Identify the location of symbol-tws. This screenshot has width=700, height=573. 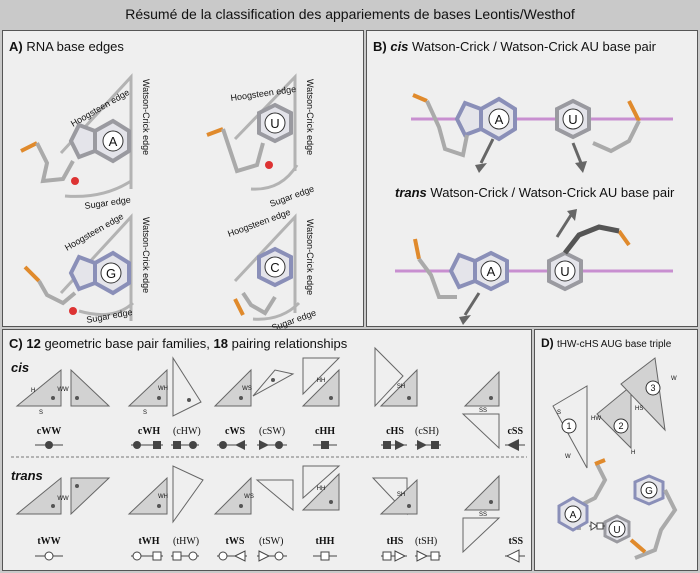
(232, 556).